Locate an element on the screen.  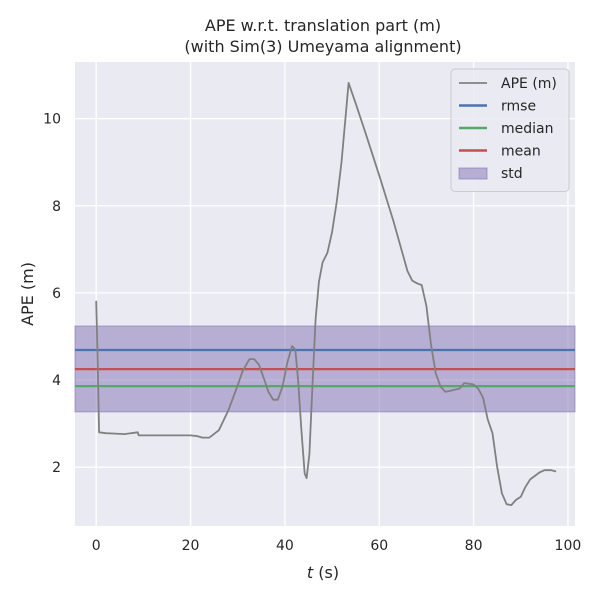
legend-swatch-std is located at coordinates (473, 173).